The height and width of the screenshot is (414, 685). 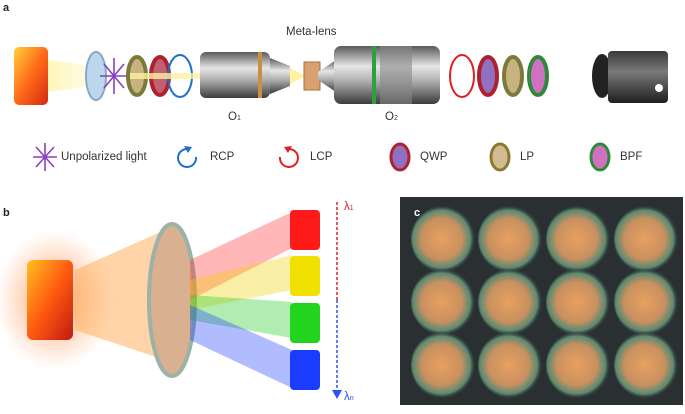 I want to click on ray-red, so click(x=241, y=256).